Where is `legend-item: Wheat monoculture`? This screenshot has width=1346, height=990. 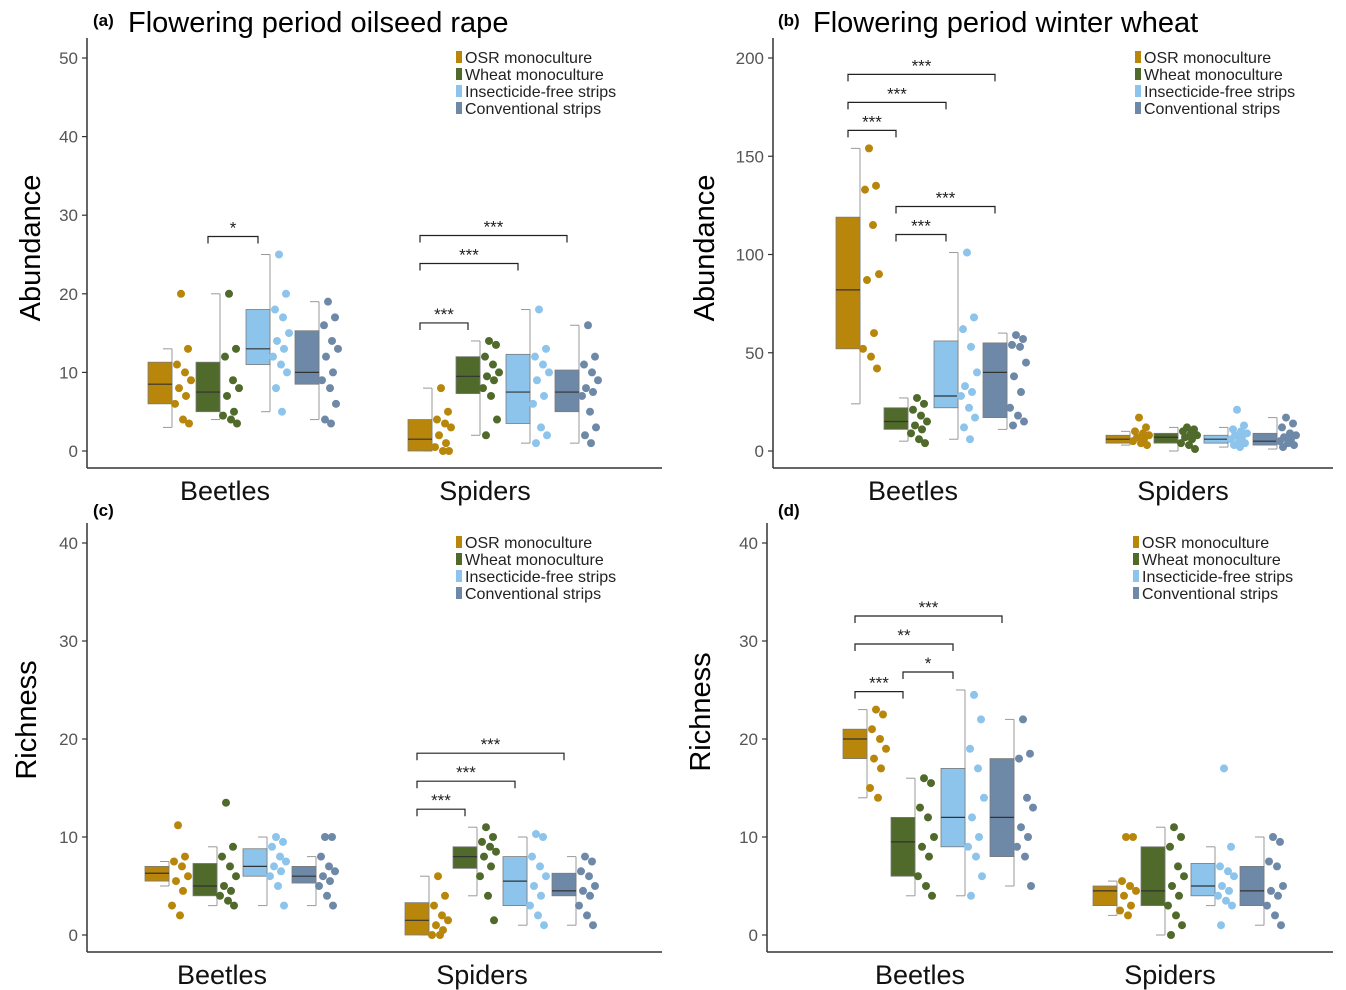
legend-item: Wheat monoculture is located at coordinates (1209, 75).